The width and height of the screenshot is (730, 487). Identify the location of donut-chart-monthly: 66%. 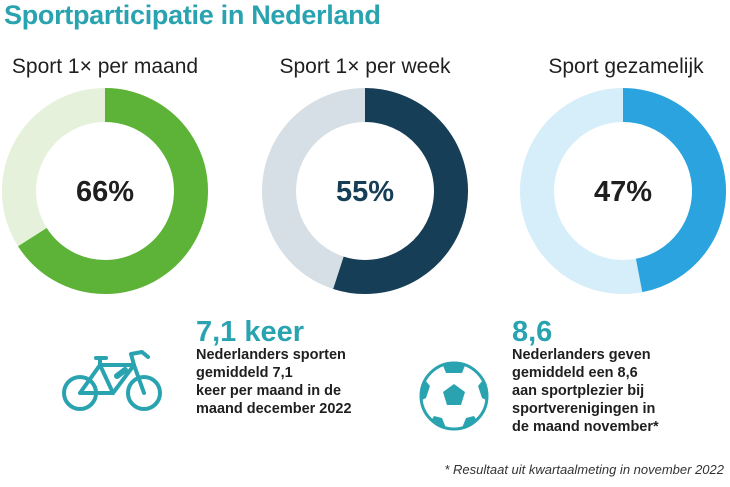
(105, 191).